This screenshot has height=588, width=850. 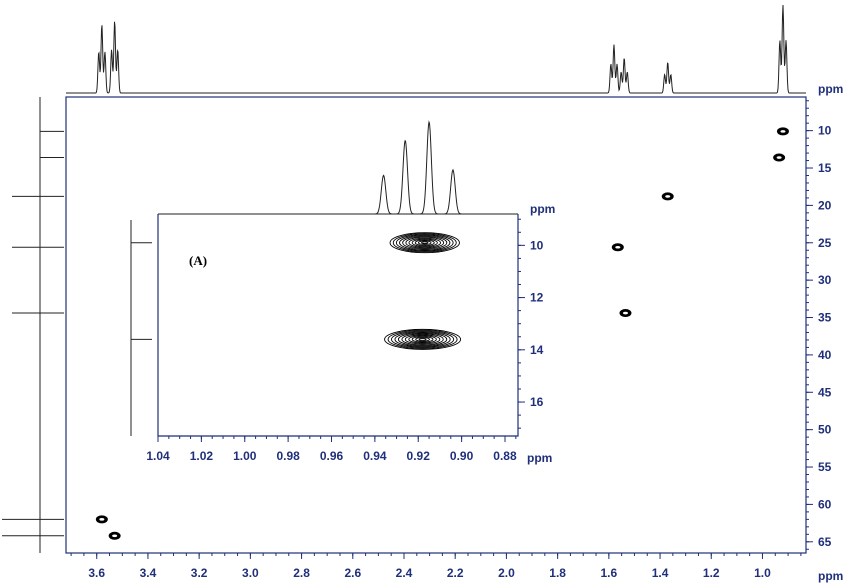 I want to click on main-top-trace, so click(x=436, y=49).